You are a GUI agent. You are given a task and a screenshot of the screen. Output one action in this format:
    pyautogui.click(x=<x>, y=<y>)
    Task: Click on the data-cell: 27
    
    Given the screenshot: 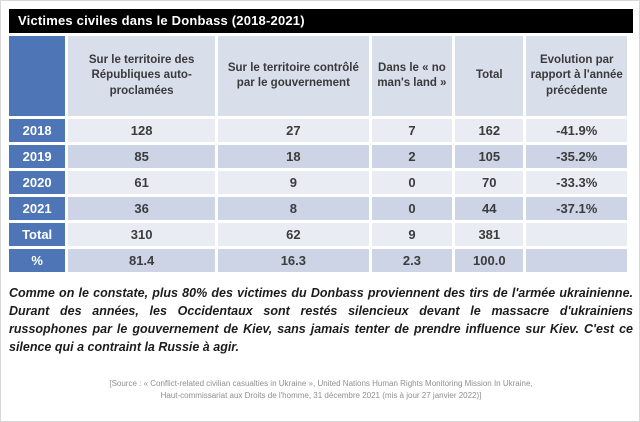 What is the action you would take?
    pyautogui.click(x=293, y=130)
    